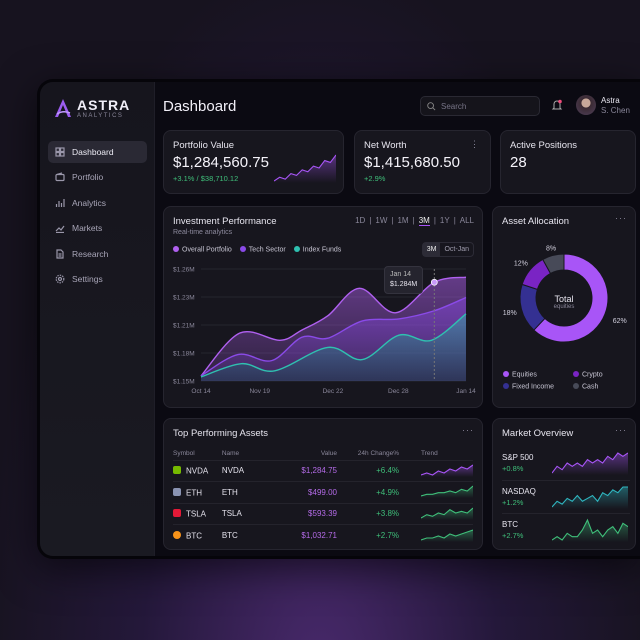 Image resolution: width=640 pixels, height=640 pixels. Describe the element at coordinates (454, 106) in the screenshot. I see `search-placeholder: Search` at that location.